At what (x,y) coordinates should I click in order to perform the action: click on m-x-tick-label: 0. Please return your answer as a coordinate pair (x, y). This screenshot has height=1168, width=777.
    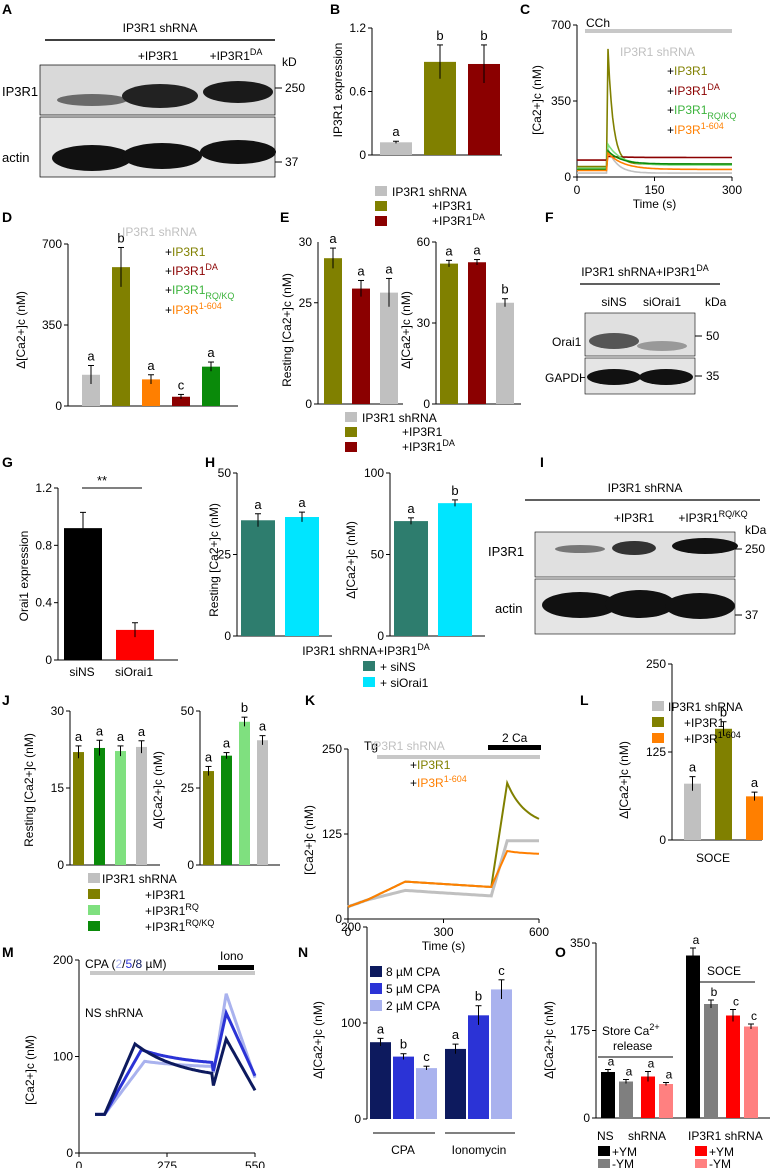
    Looking at the image, I should click on (79, 1163).